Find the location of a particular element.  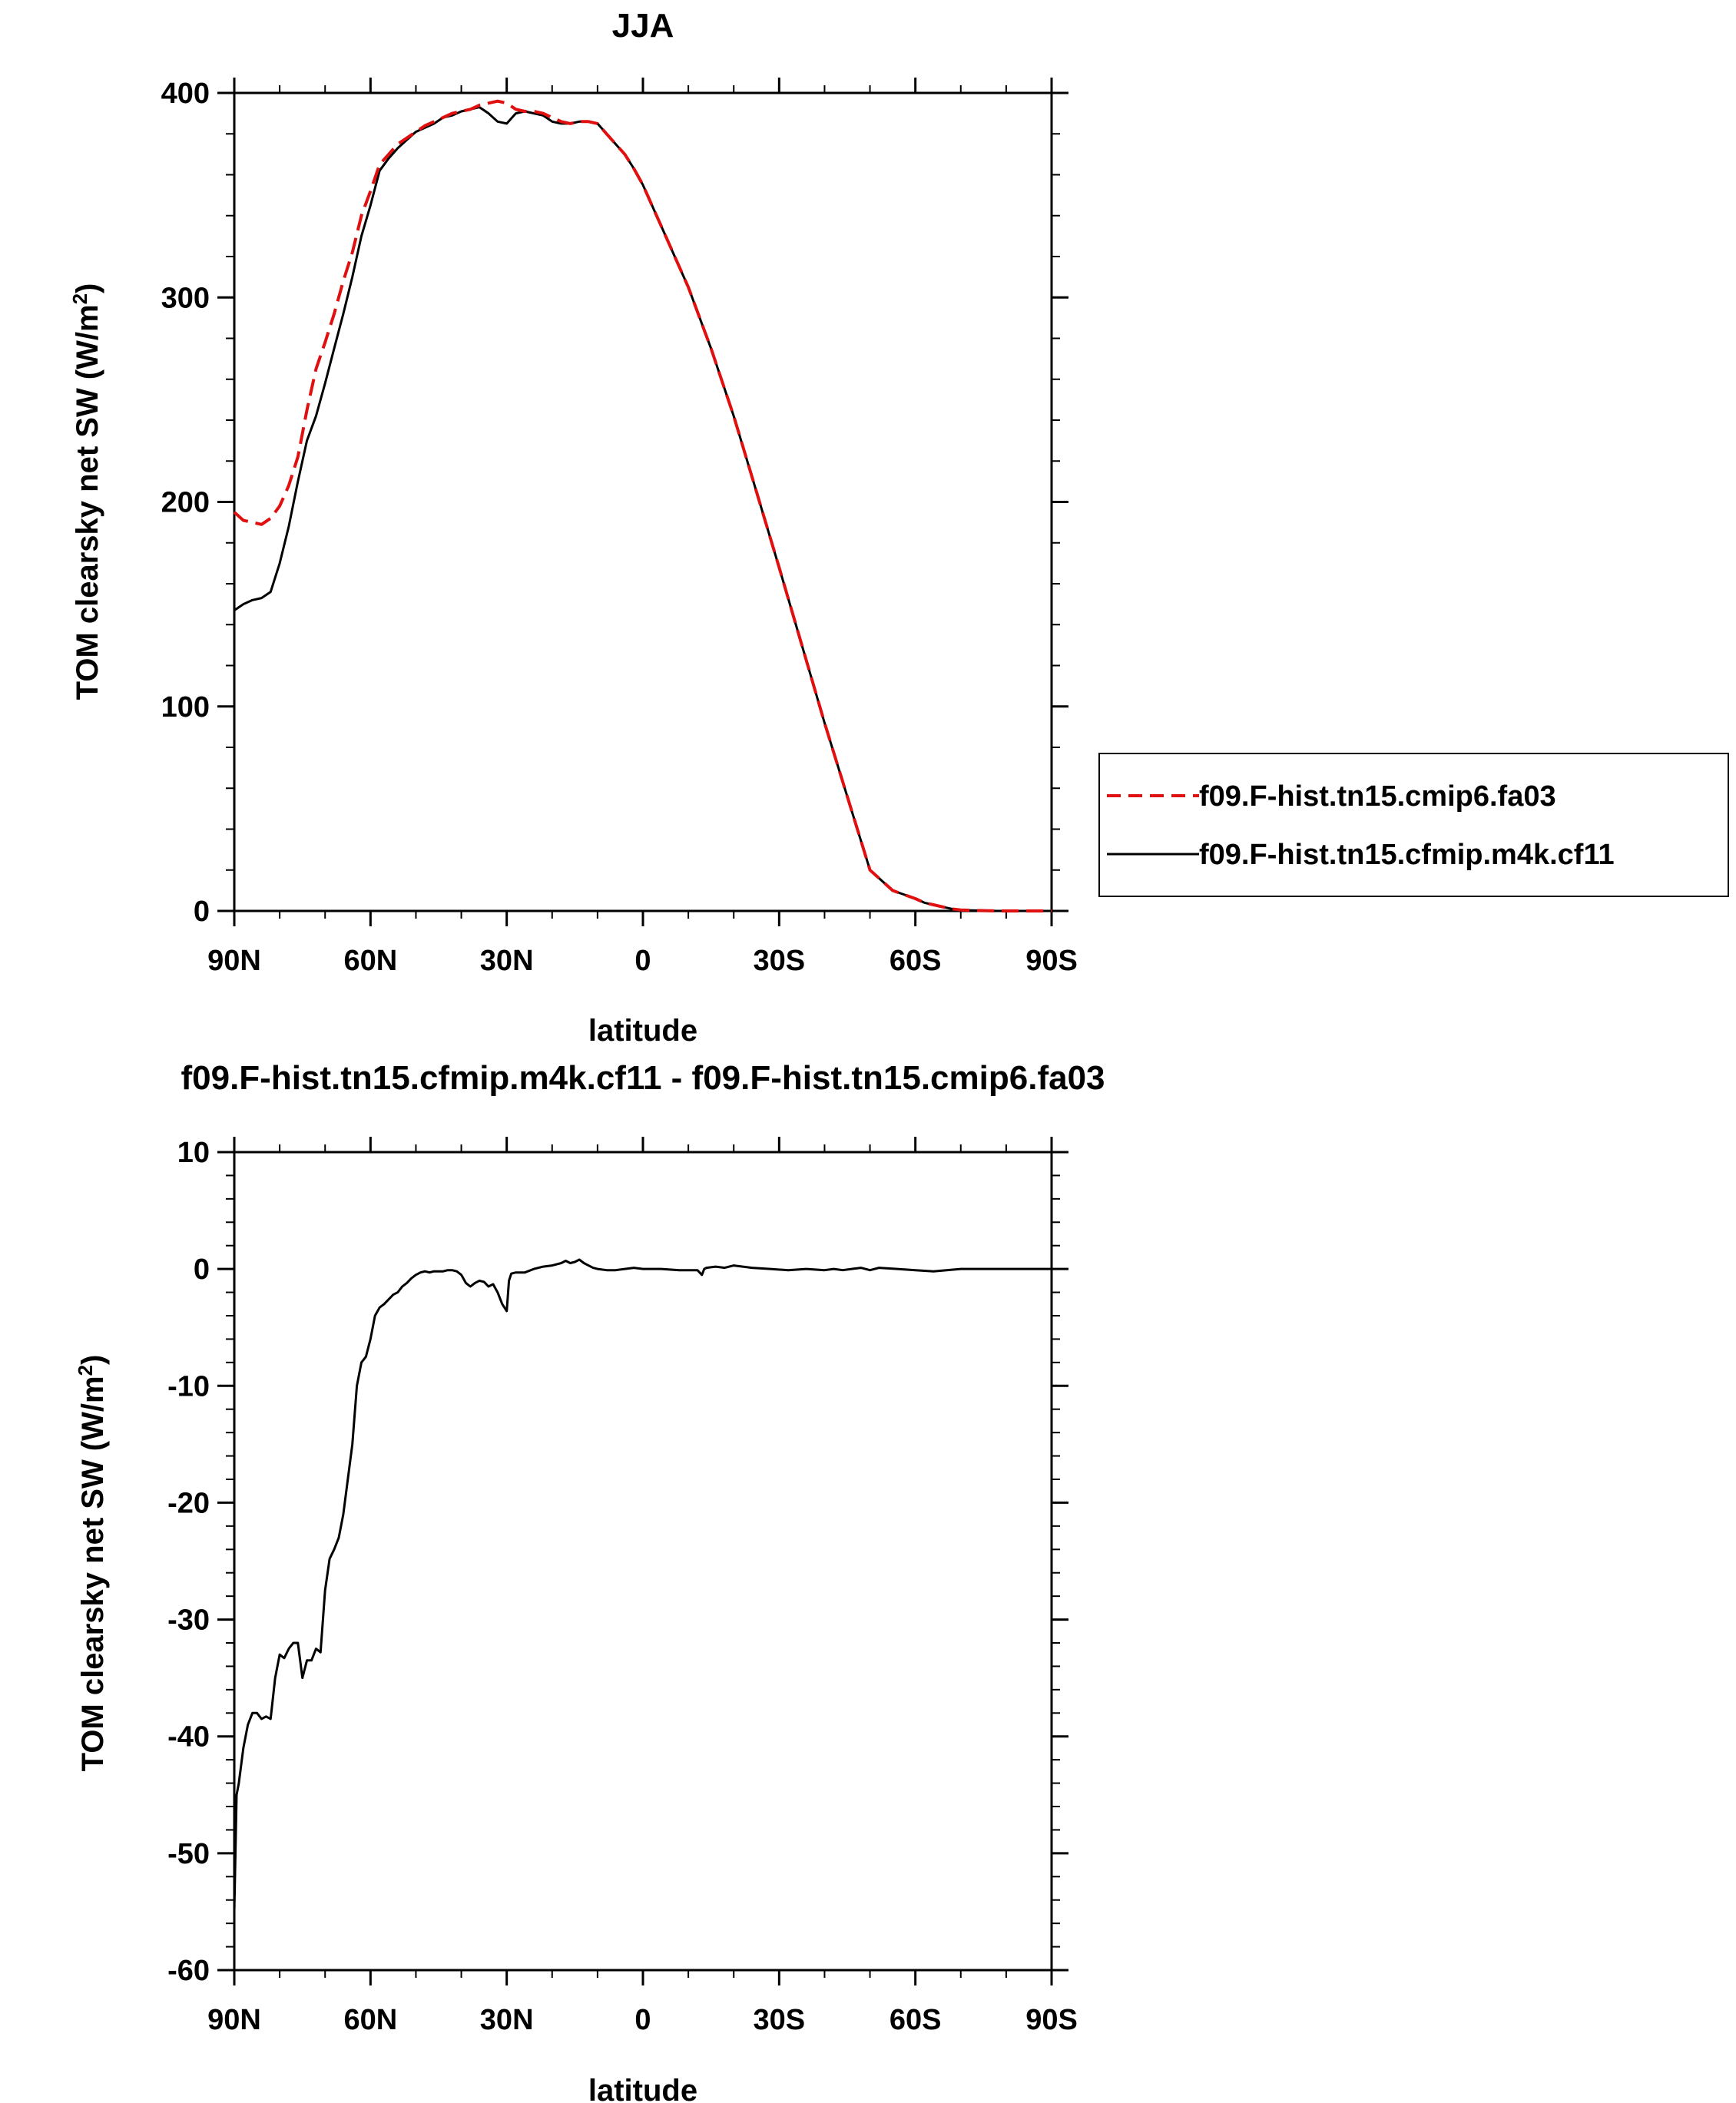

bottom-x-tick-label: 90N is located at coordinates (234, 2020).